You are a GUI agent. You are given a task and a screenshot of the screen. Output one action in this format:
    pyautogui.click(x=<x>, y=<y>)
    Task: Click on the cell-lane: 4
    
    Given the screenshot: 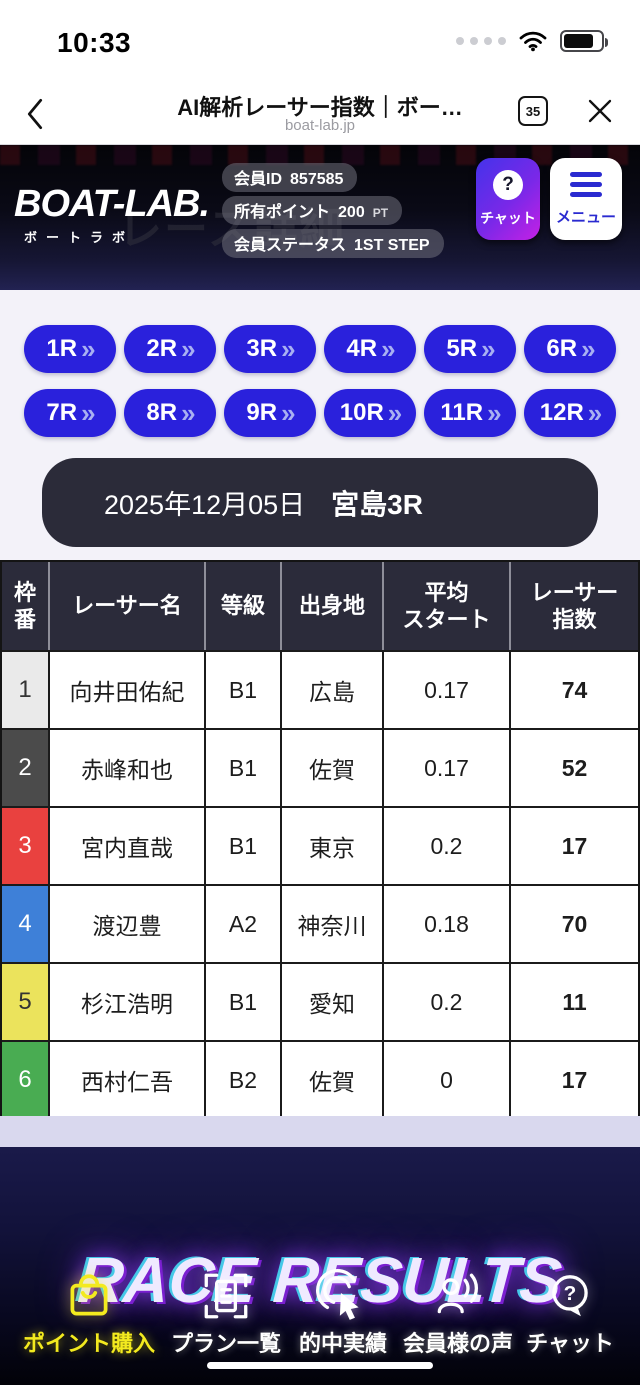 What is the action you would take?
    pyautogui.click(x=26, y=923)
    